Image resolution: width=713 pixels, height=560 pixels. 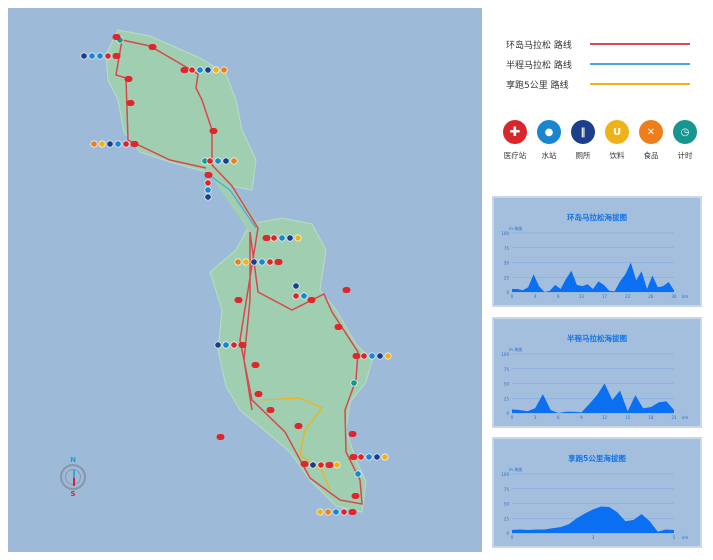 What do you see at coordinates (674, 296) in the screenshot?
I see `x-tick-label: 30` at bounding box center [674, 296].